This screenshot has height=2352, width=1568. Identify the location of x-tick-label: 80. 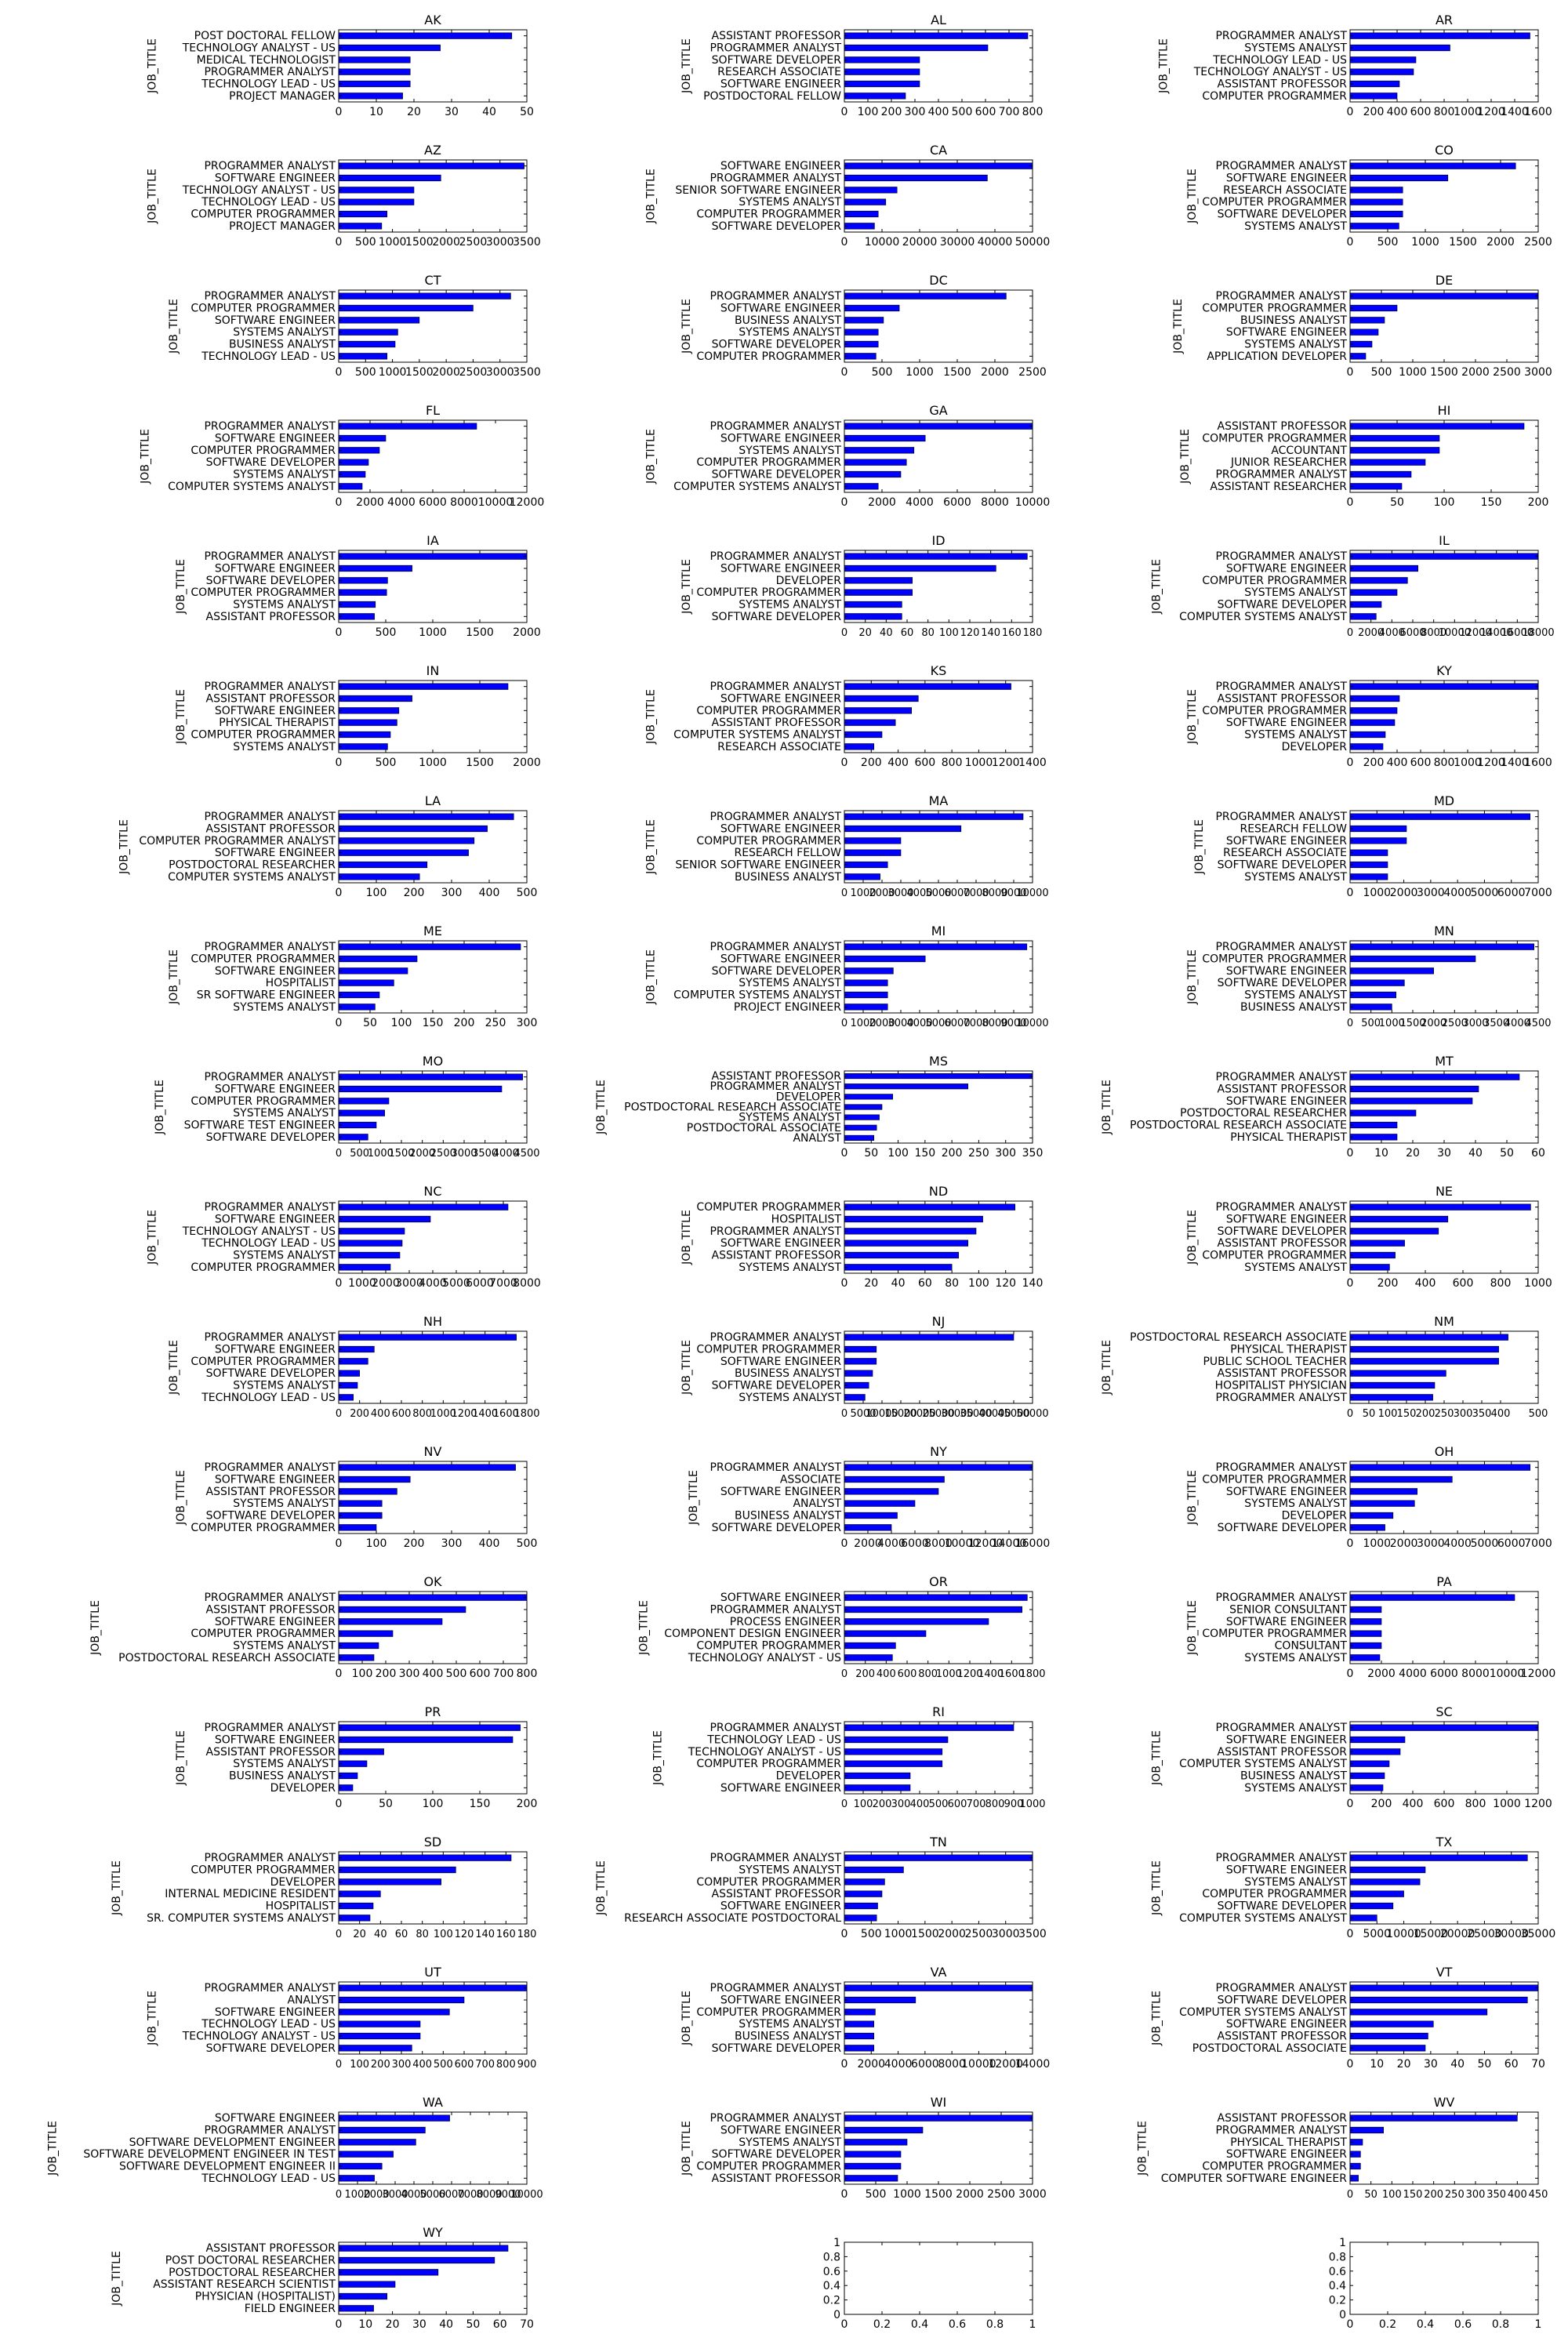
(928, 633).